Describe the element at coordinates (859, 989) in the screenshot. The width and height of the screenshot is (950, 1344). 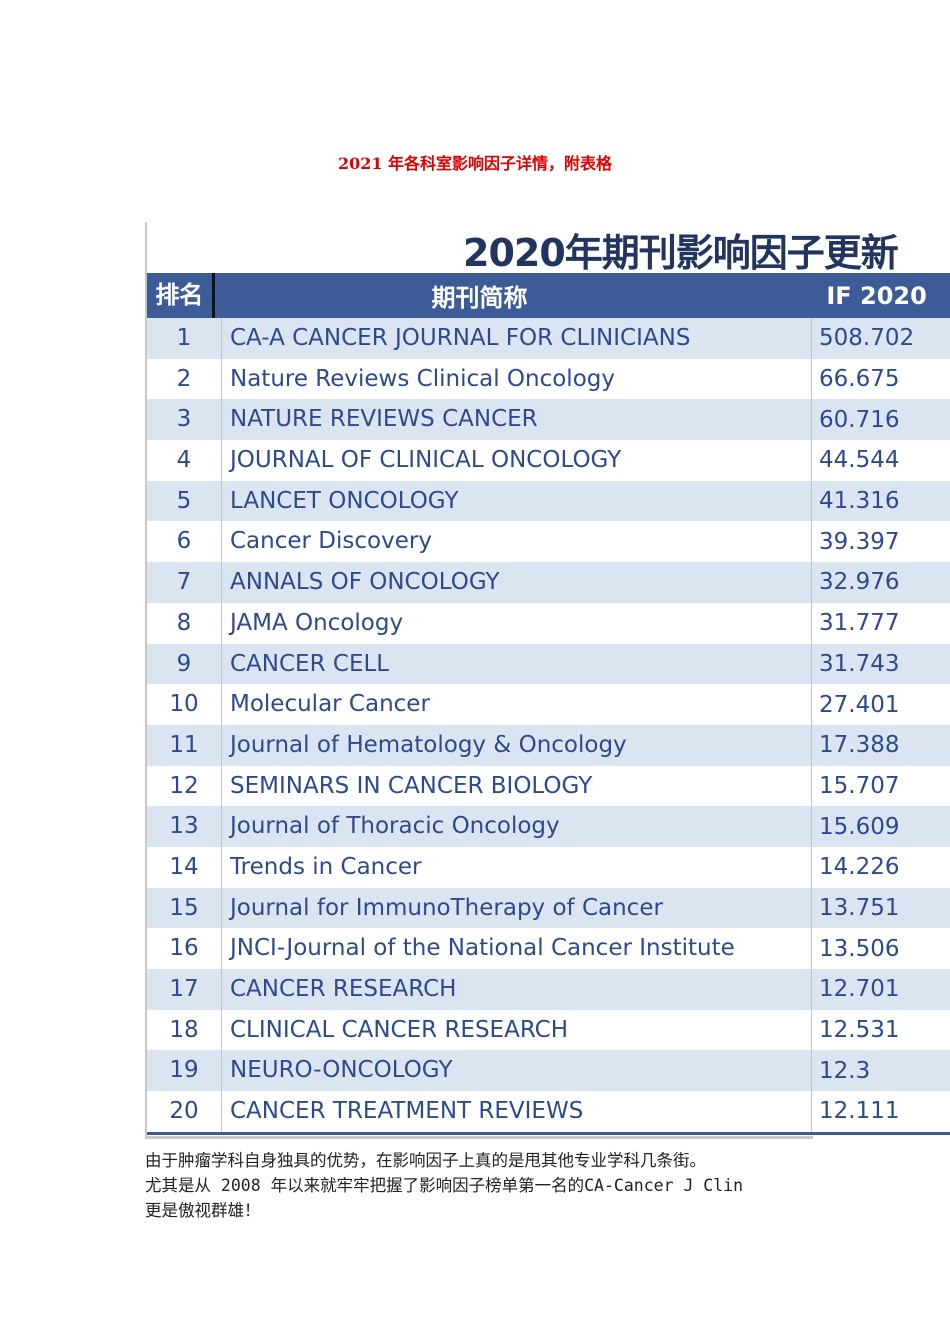
I see `impact-factor-cell: 12.701` at that location.